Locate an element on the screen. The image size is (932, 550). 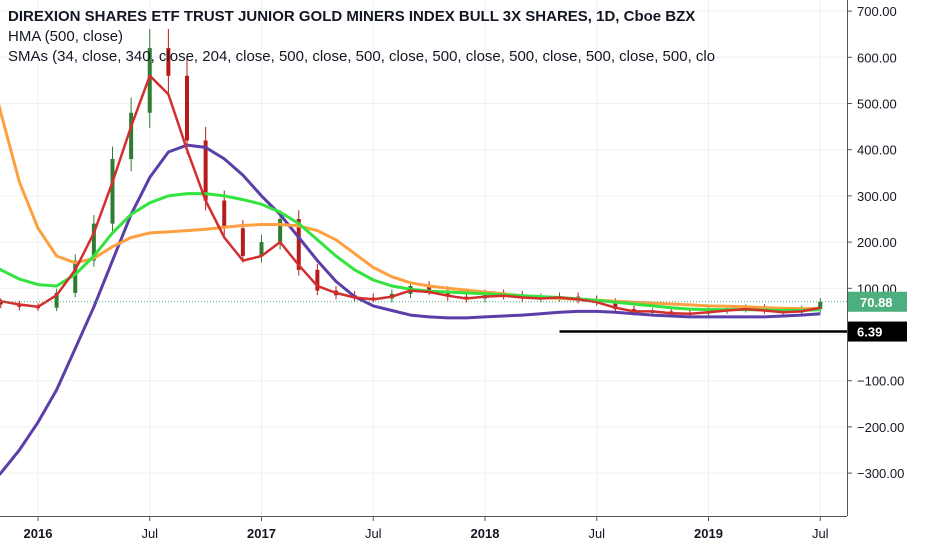
y-tick-label: 200.00 is located at coordinates (877, 242).